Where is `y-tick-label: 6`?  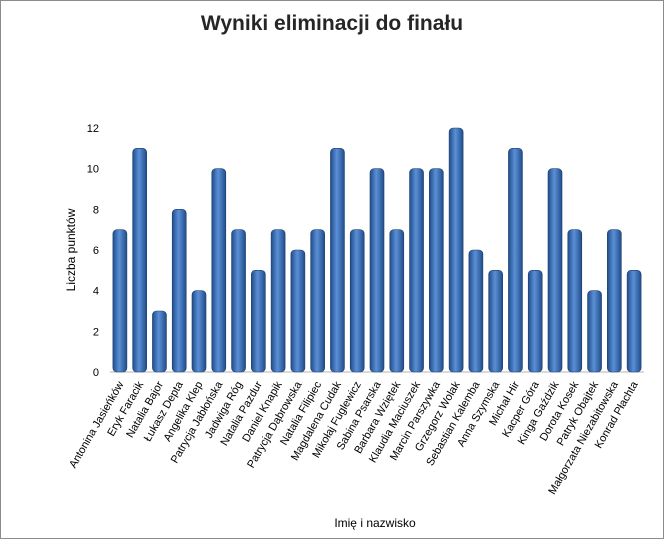 y-tick-label: 6 is located at coordinates (96, 251).